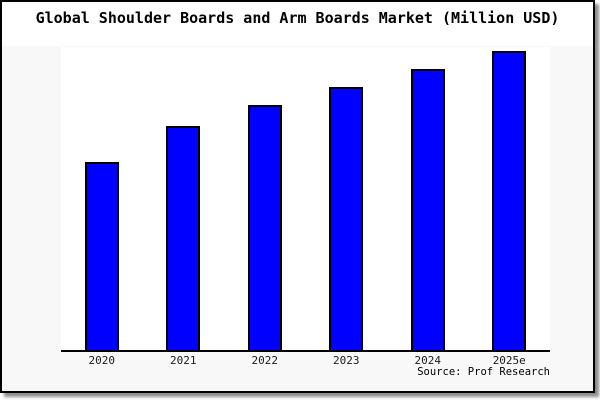 This screenshot has width=600, height=400. Describe the element at coordinates (102, 360) in the screenshot. I see `x-tick-label-2020: 2020` at that location.